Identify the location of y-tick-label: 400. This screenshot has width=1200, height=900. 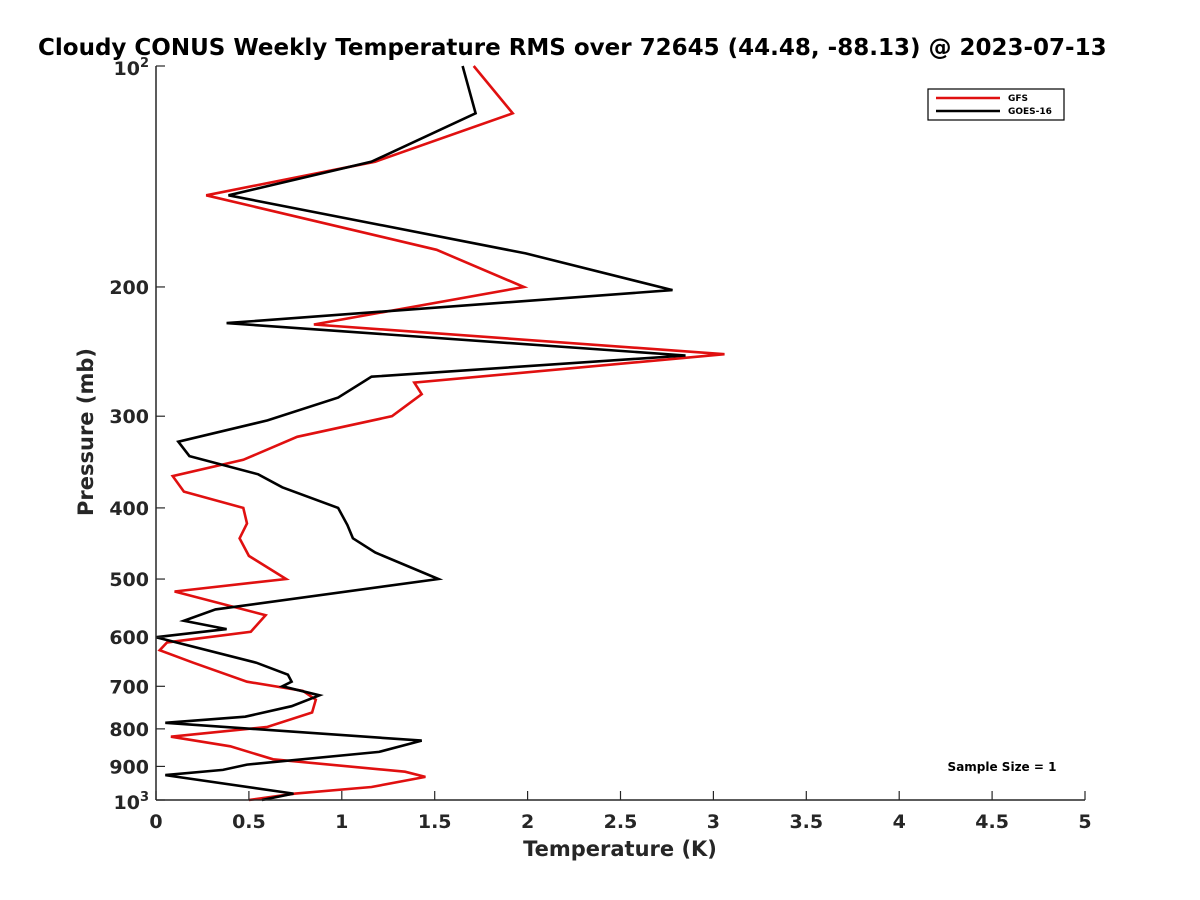
(129, 509).